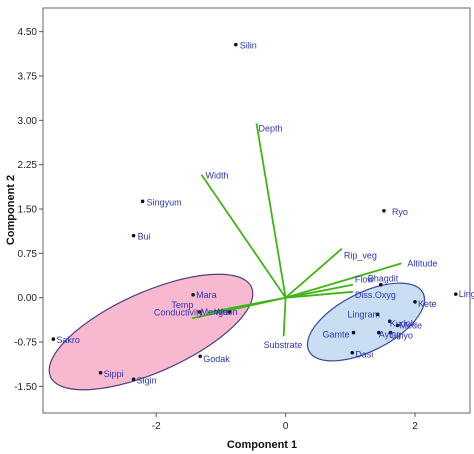  Describe the element at coordinates (397, 325) in the screenshot. I see `point-mede` at that location.